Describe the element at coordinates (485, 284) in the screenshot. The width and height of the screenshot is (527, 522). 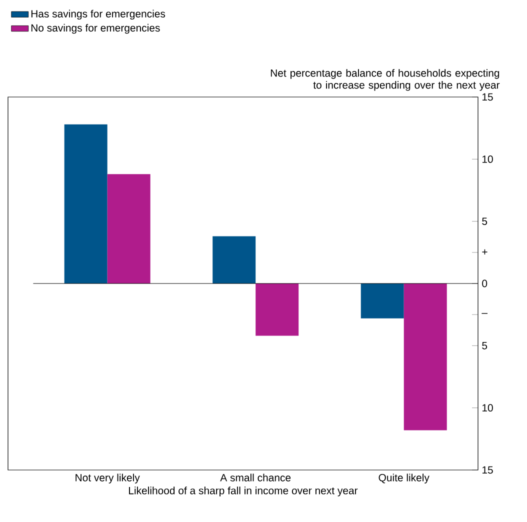
I see `y-tick-label: 0` at that location.